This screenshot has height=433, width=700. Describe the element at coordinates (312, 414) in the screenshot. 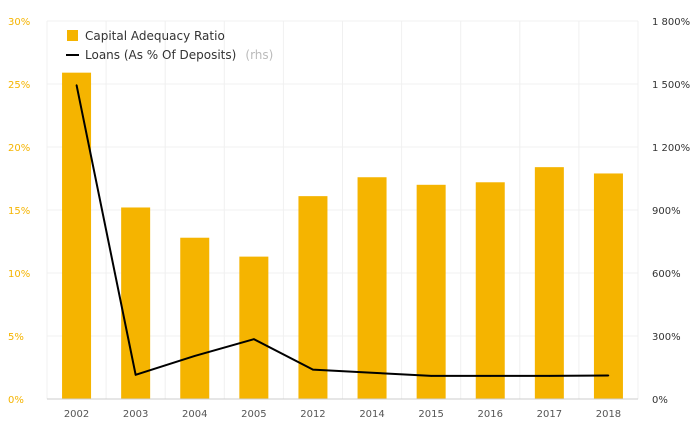

I see `x-tick-label: 2012` at that location.